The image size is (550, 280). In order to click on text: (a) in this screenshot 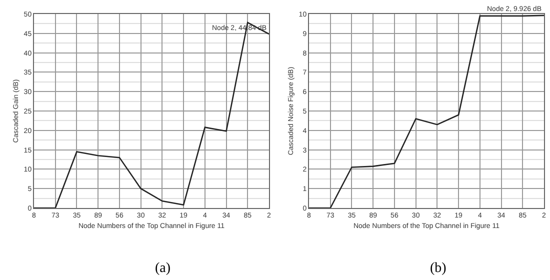, I will do `click(163, 268)`.